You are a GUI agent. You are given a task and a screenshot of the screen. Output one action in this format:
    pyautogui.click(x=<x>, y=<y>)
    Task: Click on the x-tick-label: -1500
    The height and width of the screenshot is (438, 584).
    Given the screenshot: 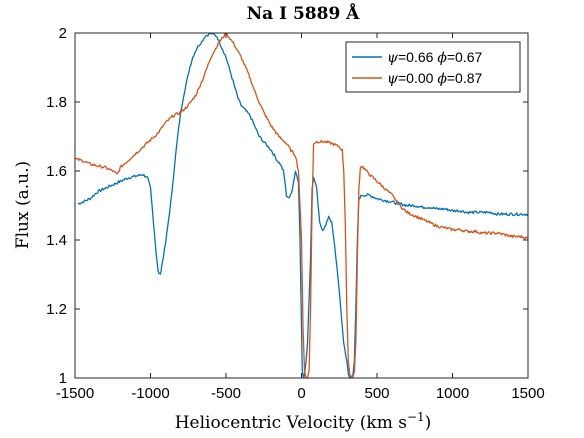 What is the action you would take?
    pyautogui.click(x=75, y=393)
    